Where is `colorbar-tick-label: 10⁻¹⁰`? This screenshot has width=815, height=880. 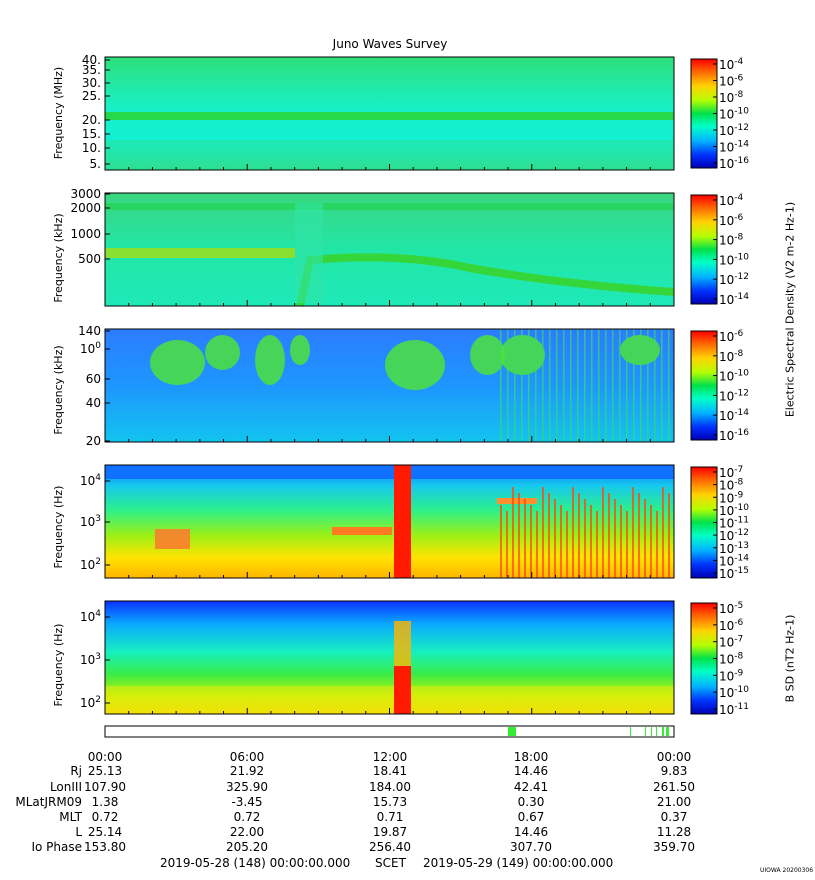
colorbar-tick-label: 10⁻¹⁰ is located at coordinates (734, 376).